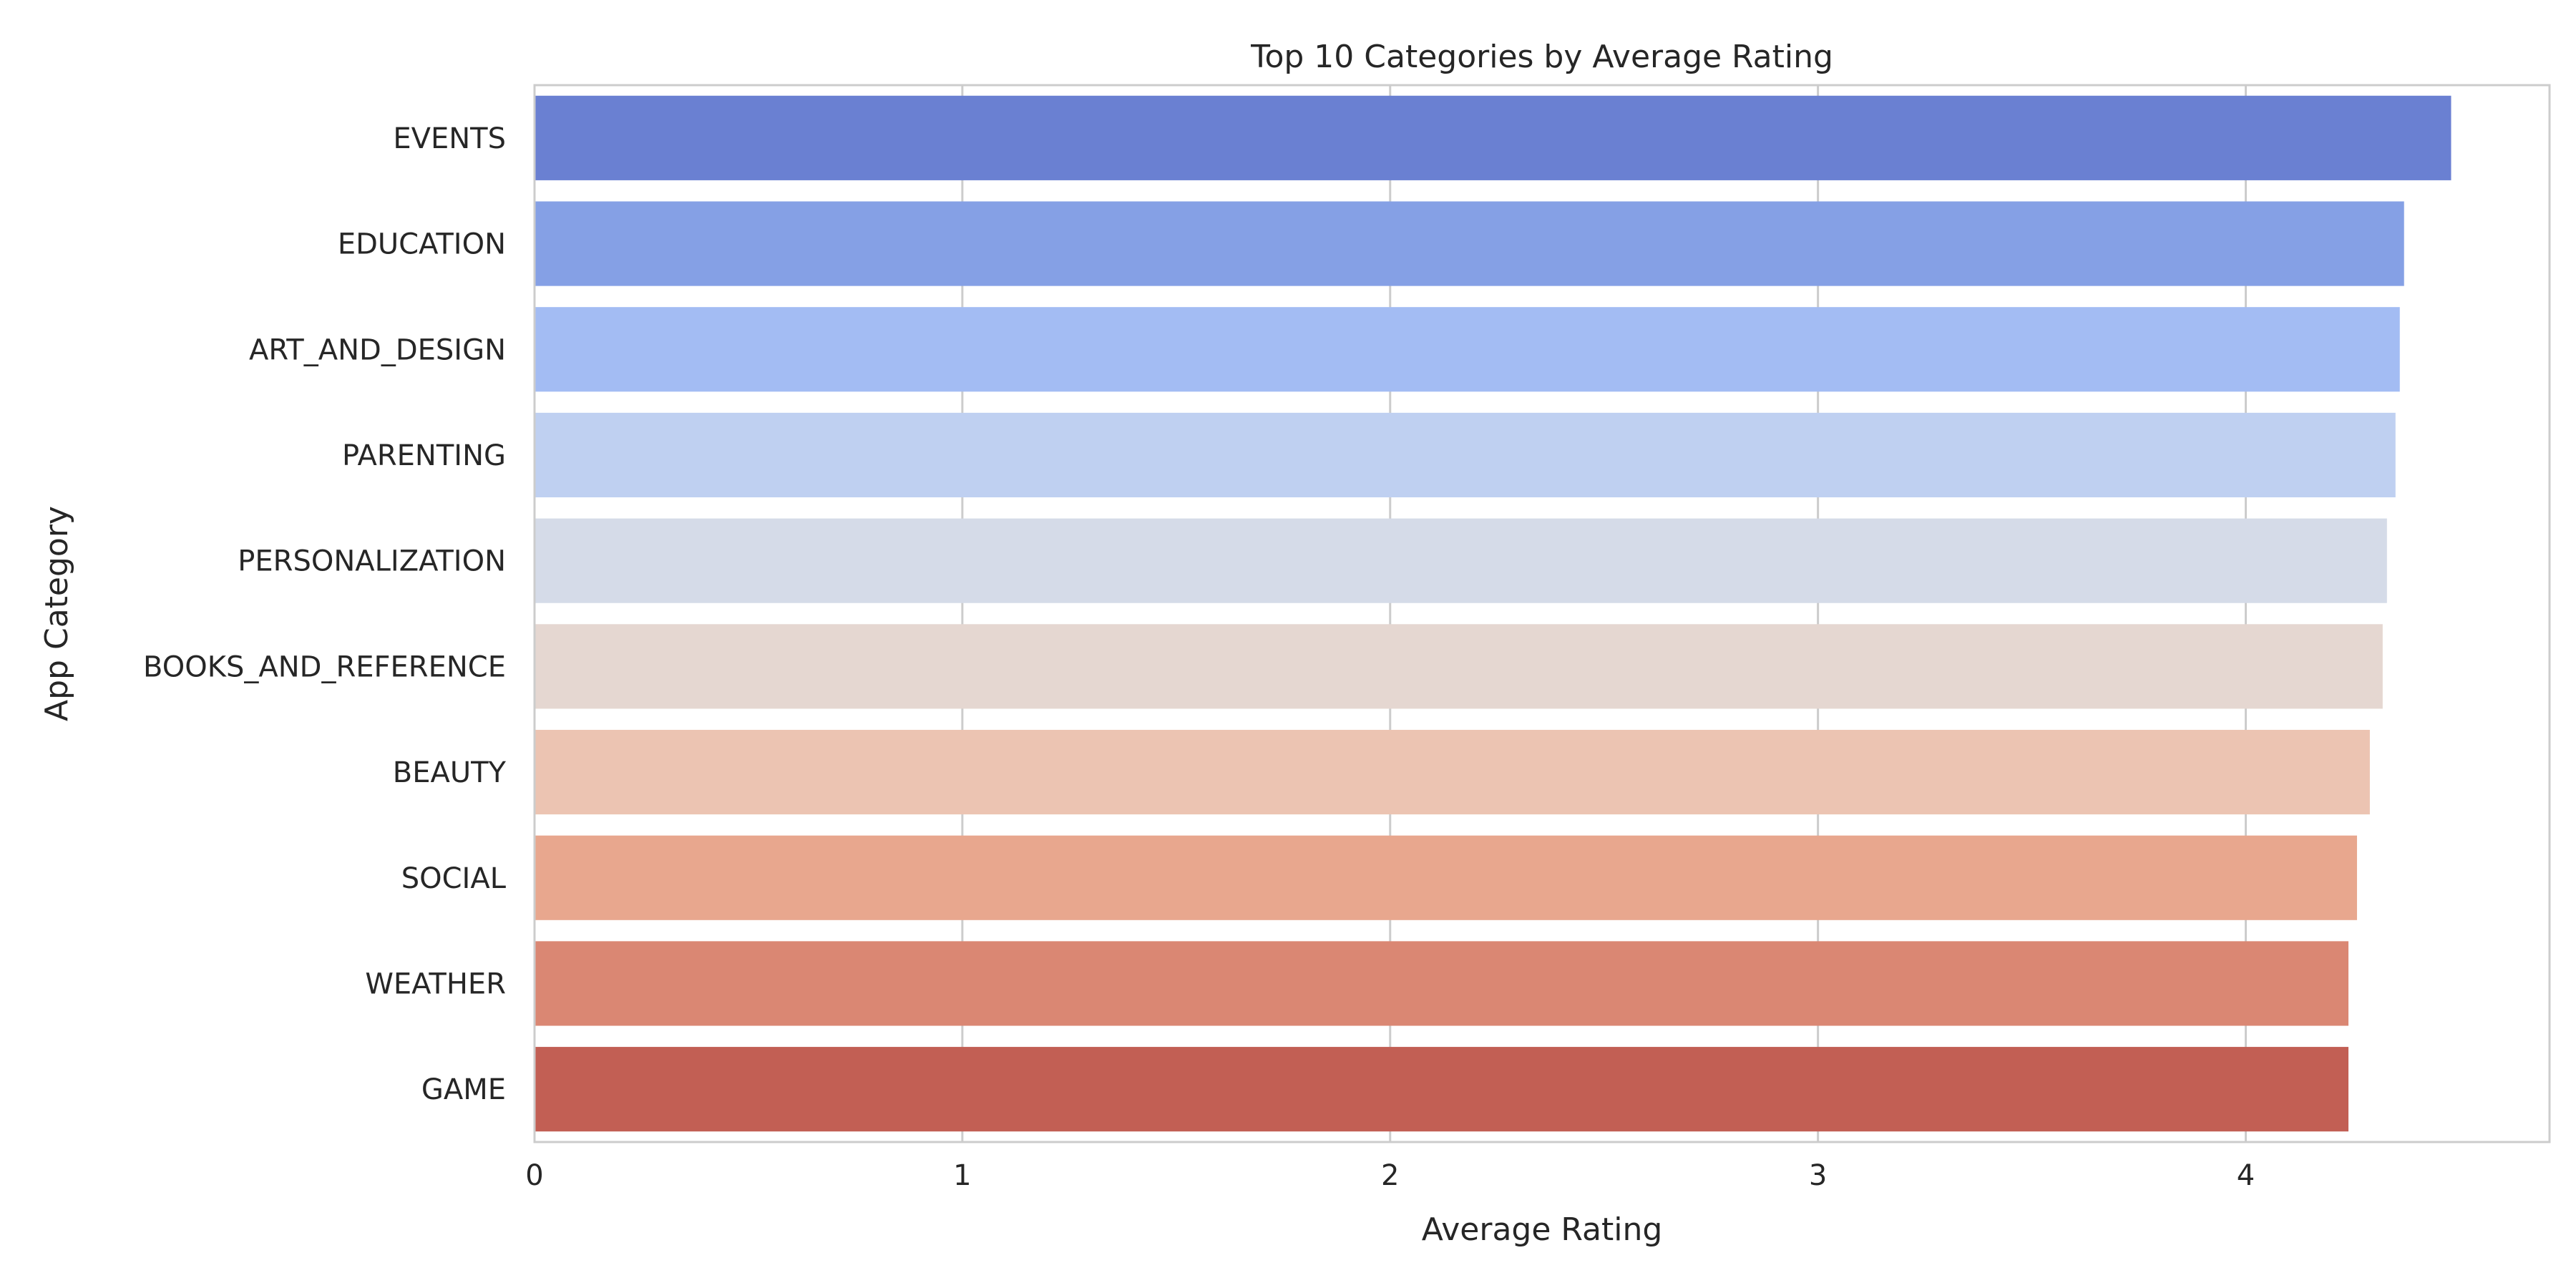 This screenshot has width=2576, height=1288. Describe the element at coordinates (422, 244) in the screenshot. I see `y-tick-label: EDUCATION` at that location.